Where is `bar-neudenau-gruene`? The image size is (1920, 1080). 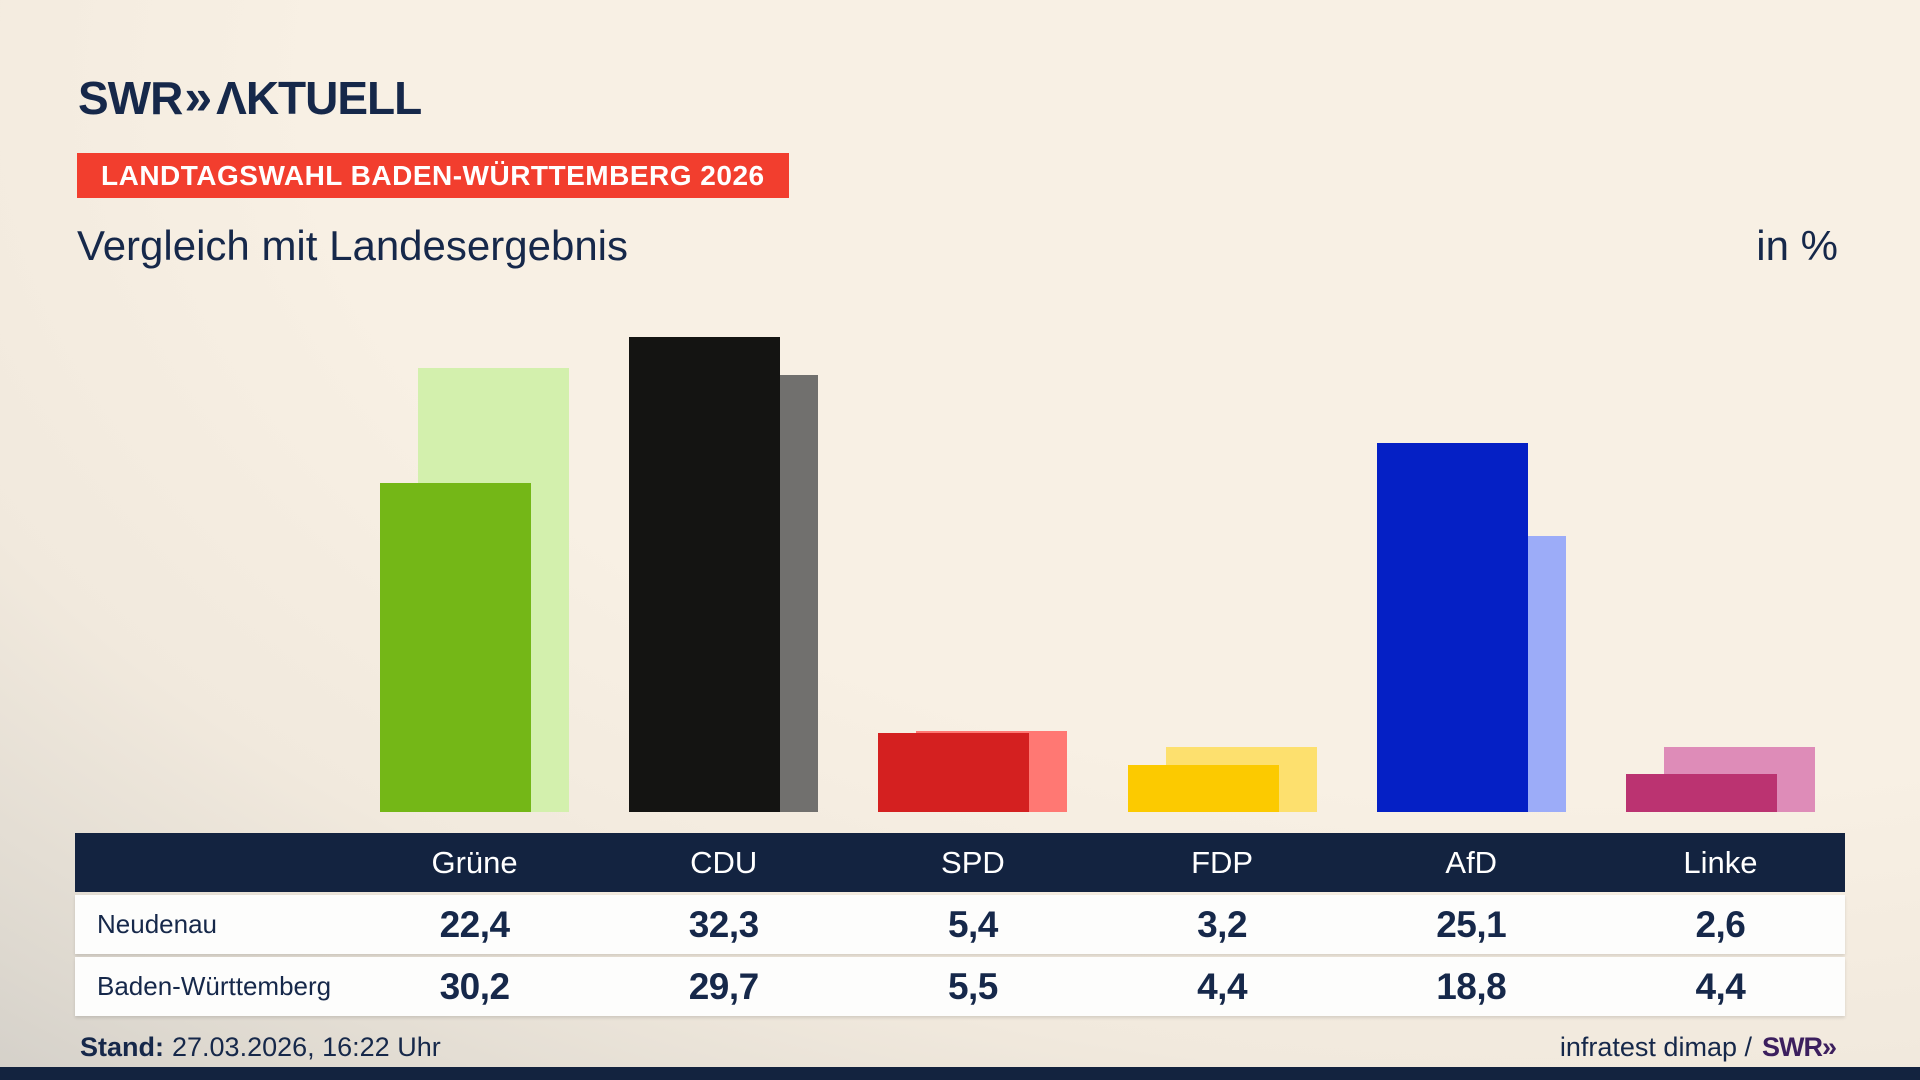
bar-neudenau-gruene is located at coordinates (455, 647).